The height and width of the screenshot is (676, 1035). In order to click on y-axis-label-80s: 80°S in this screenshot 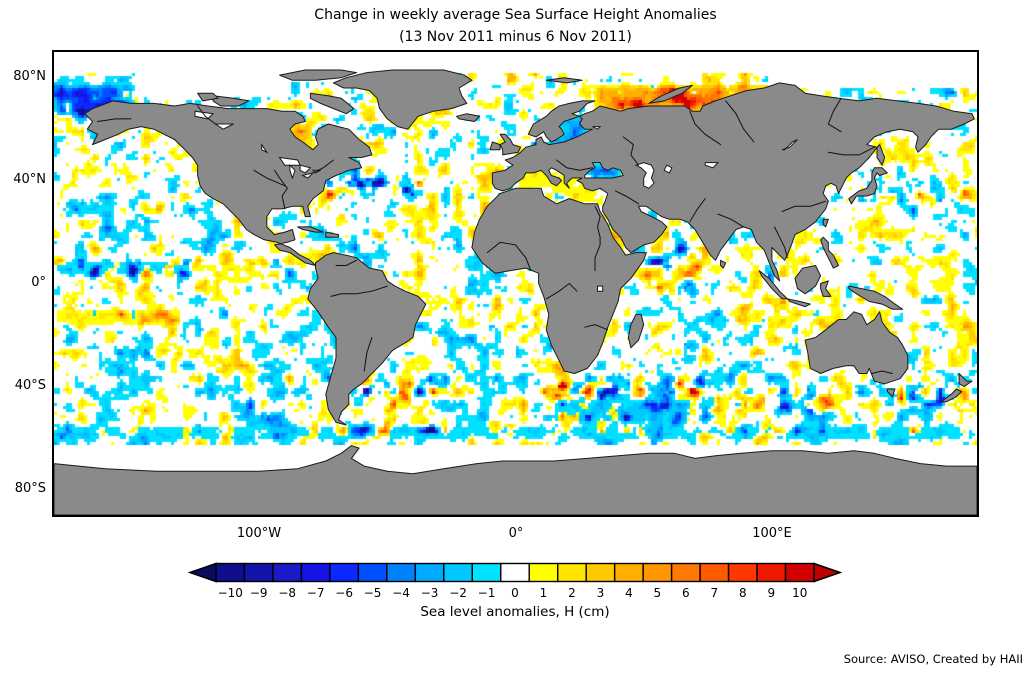, I will do `click(30, 488)`.